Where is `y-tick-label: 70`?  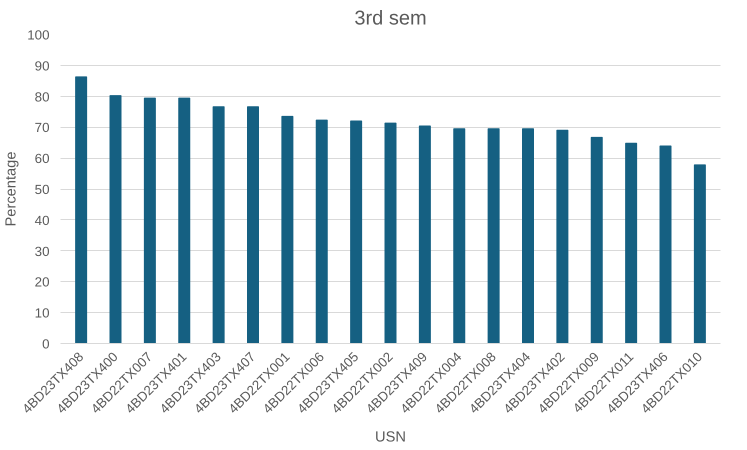
y-tick-label: 70 is located at coordinates (42, 128).